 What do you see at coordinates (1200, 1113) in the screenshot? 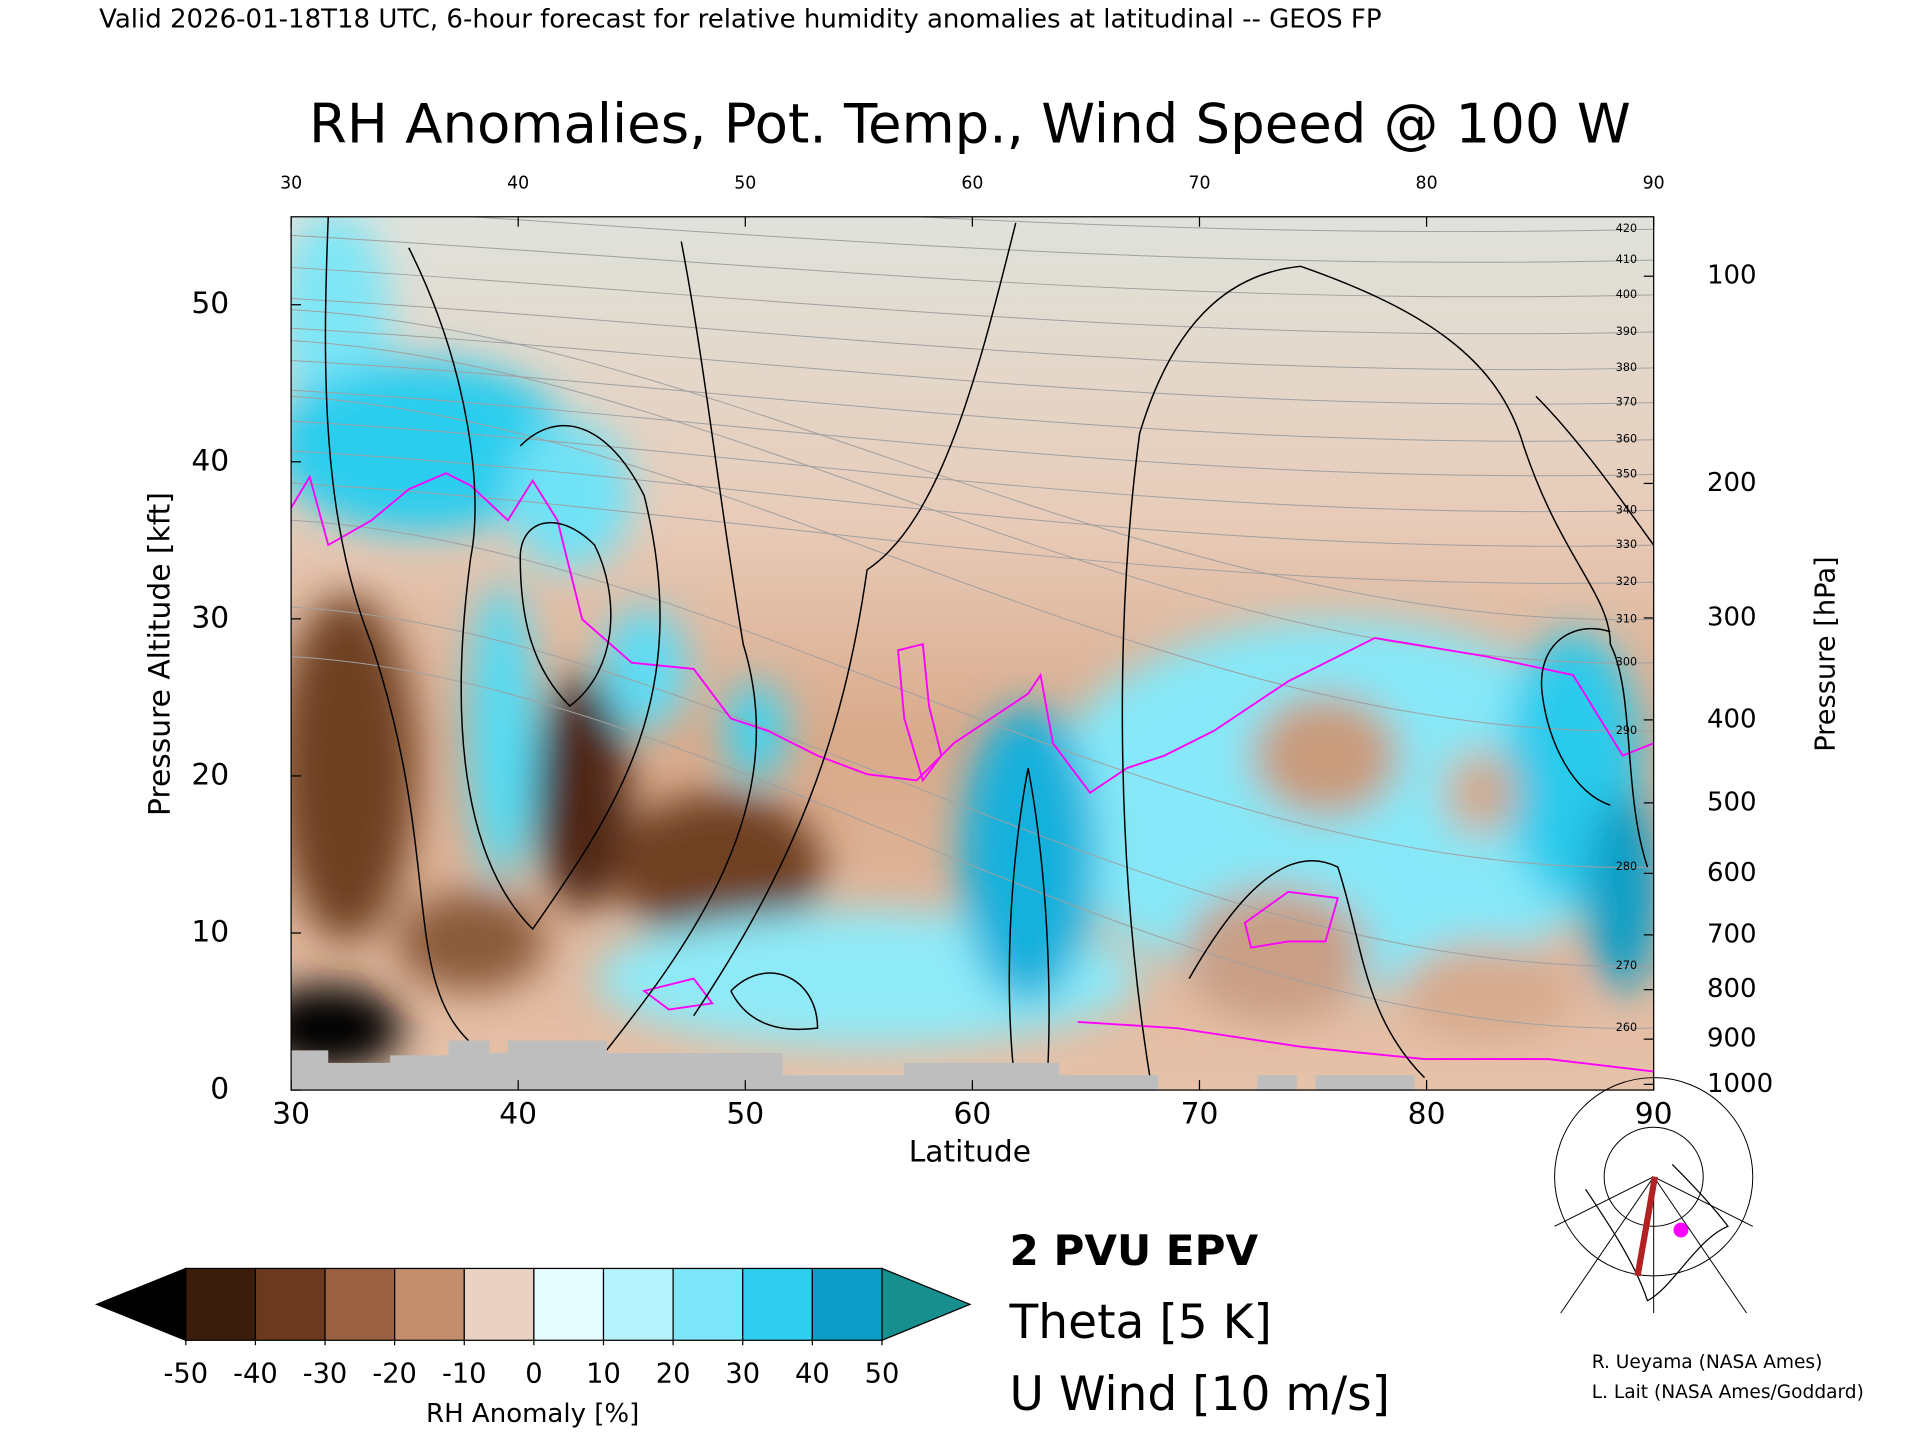
I see `x-tick-label: 70` at bounding box center [1200, 1113].